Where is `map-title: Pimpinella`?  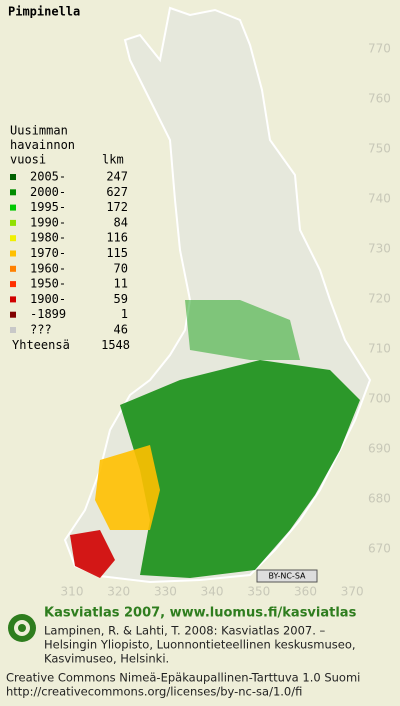
map-title: Pimpinella is located at coordinates (44, 12).